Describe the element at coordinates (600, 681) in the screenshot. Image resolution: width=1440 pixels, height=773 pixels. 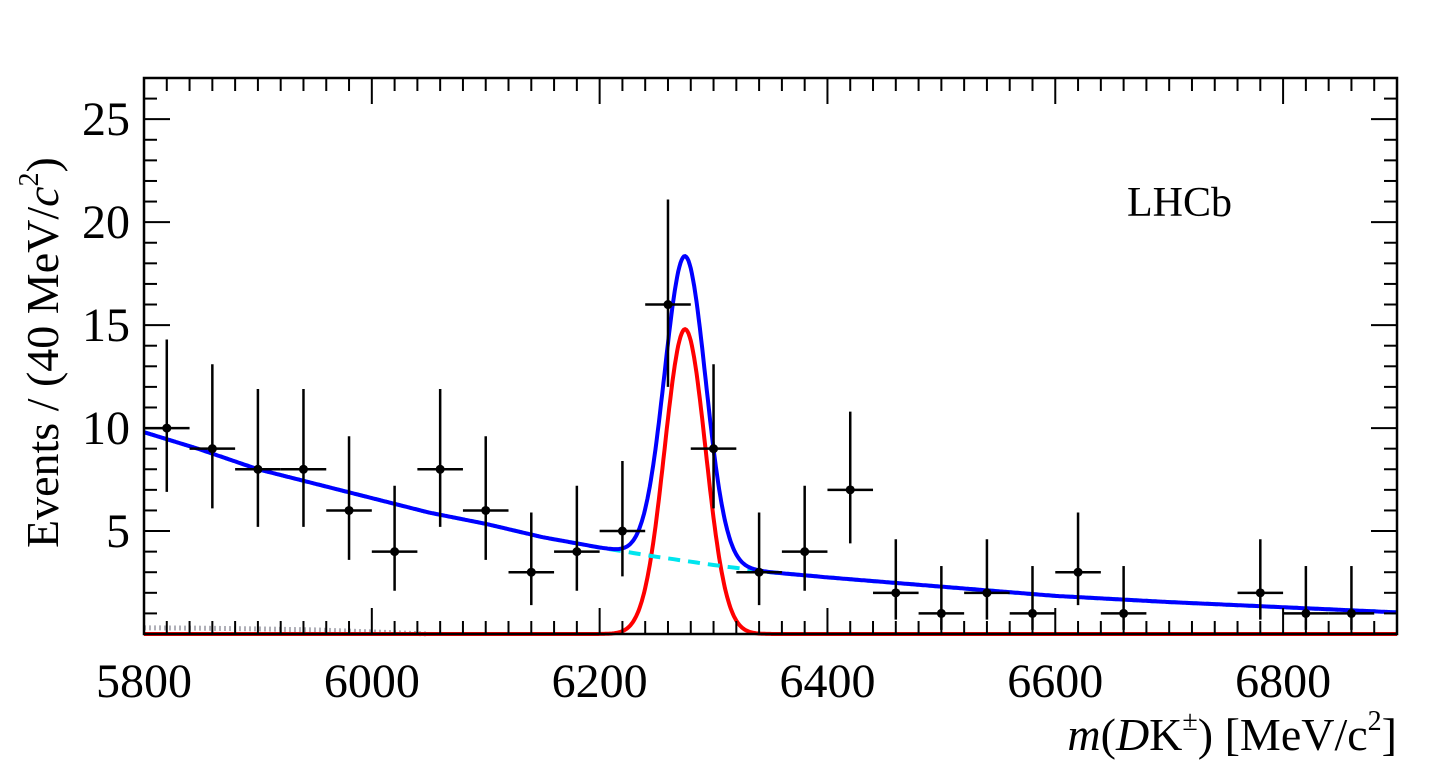
I see `x-tick-label: 6200` at that location.